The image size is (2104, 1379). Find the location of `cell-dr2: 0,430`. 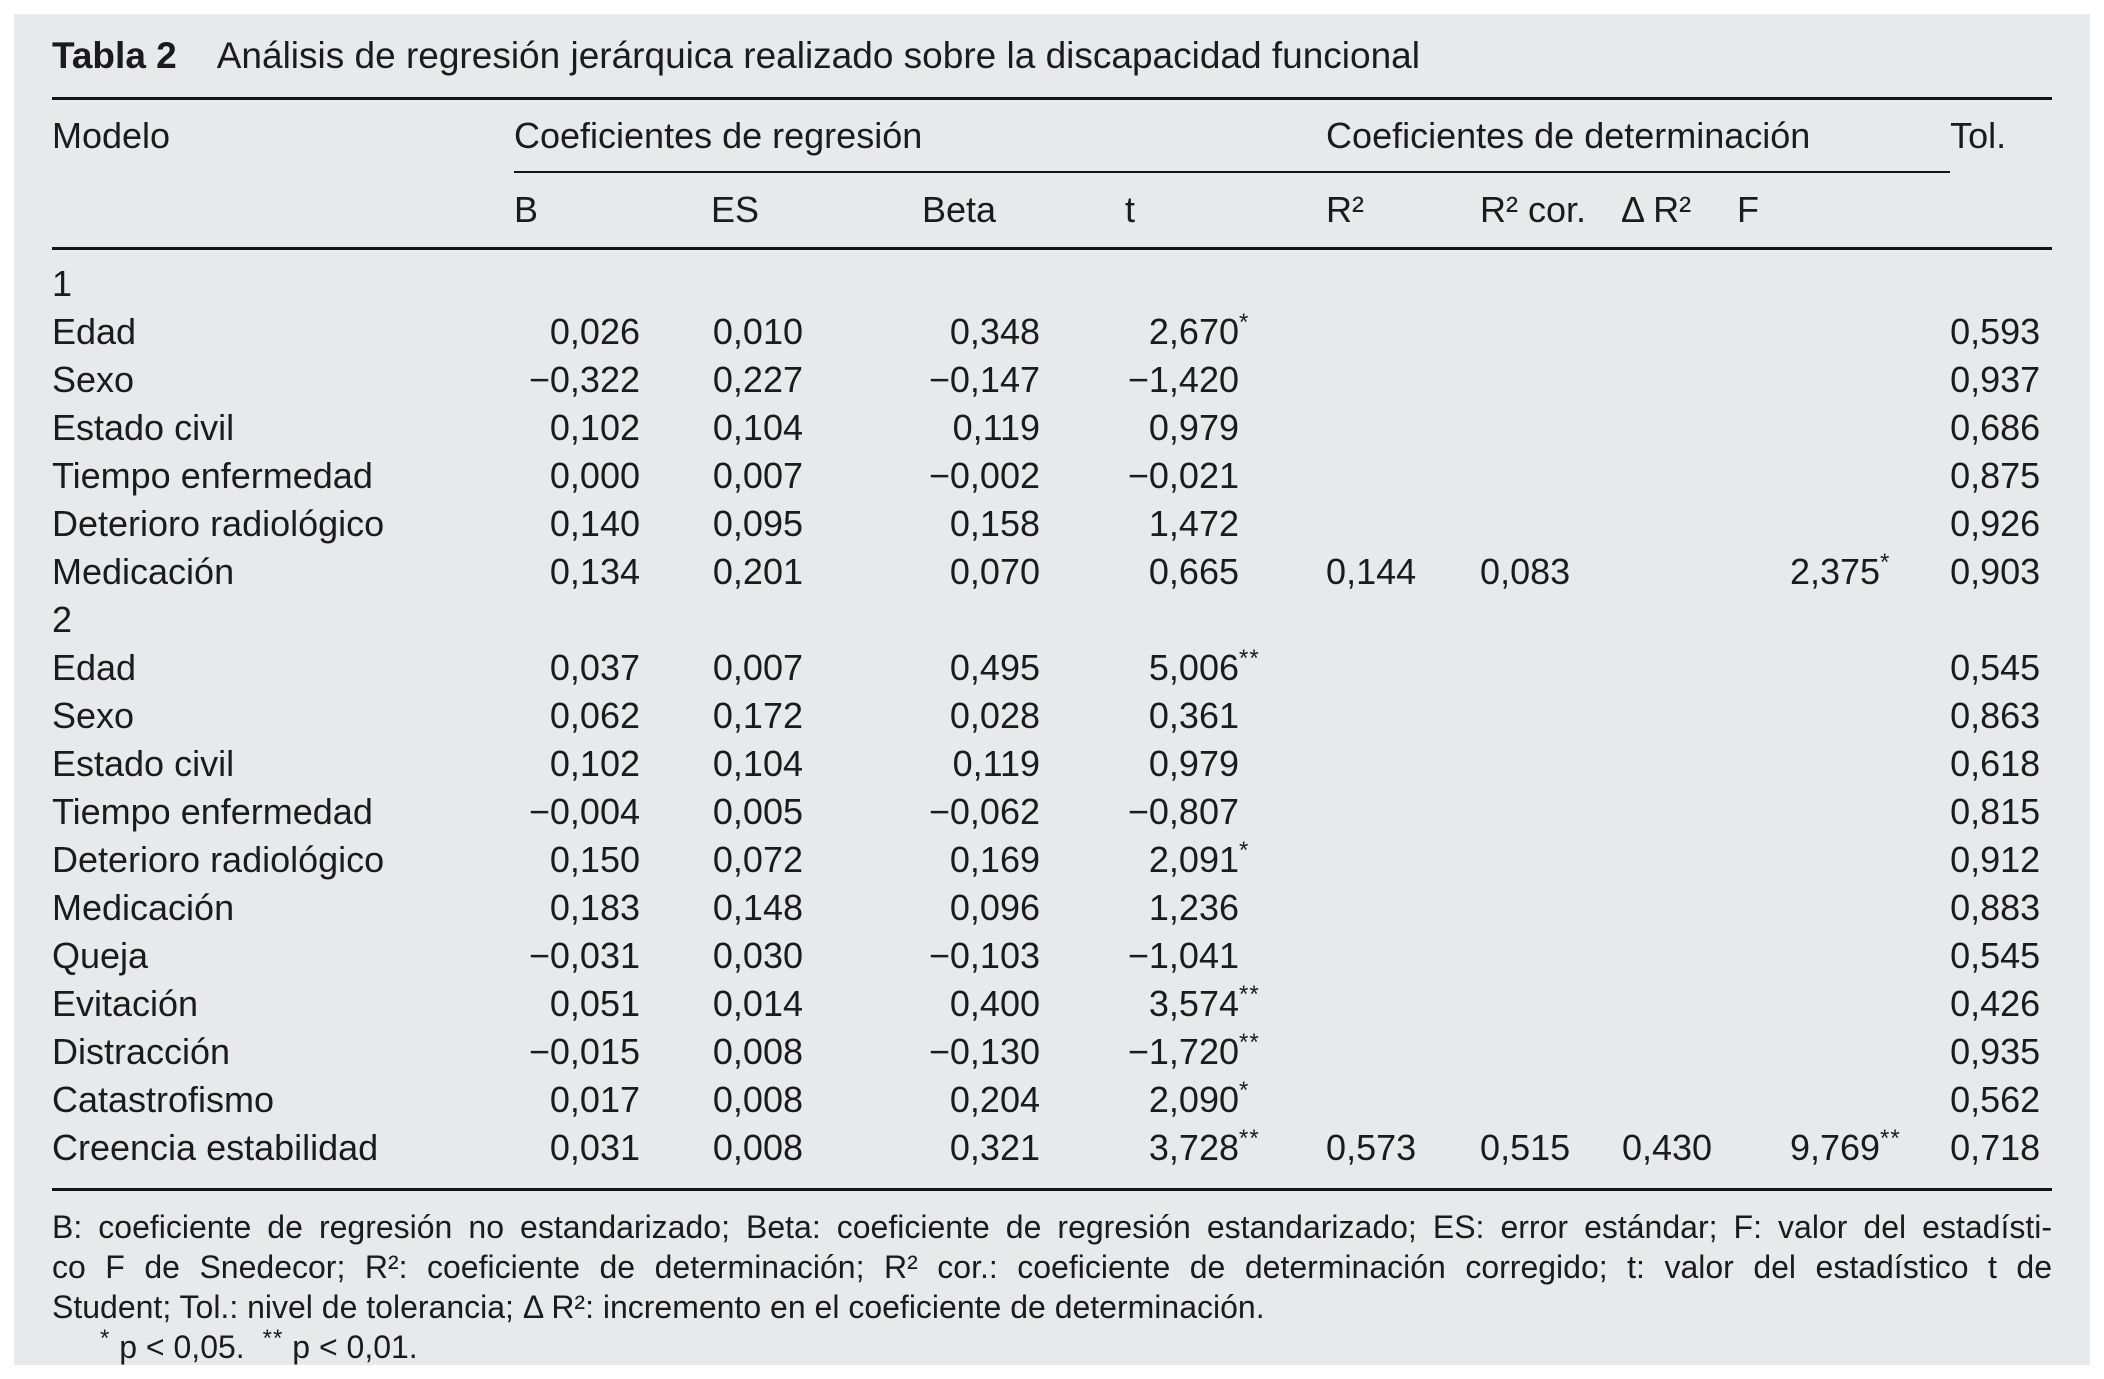

cell-dr2: 0,430 is located at coordinates (1679, 1157).